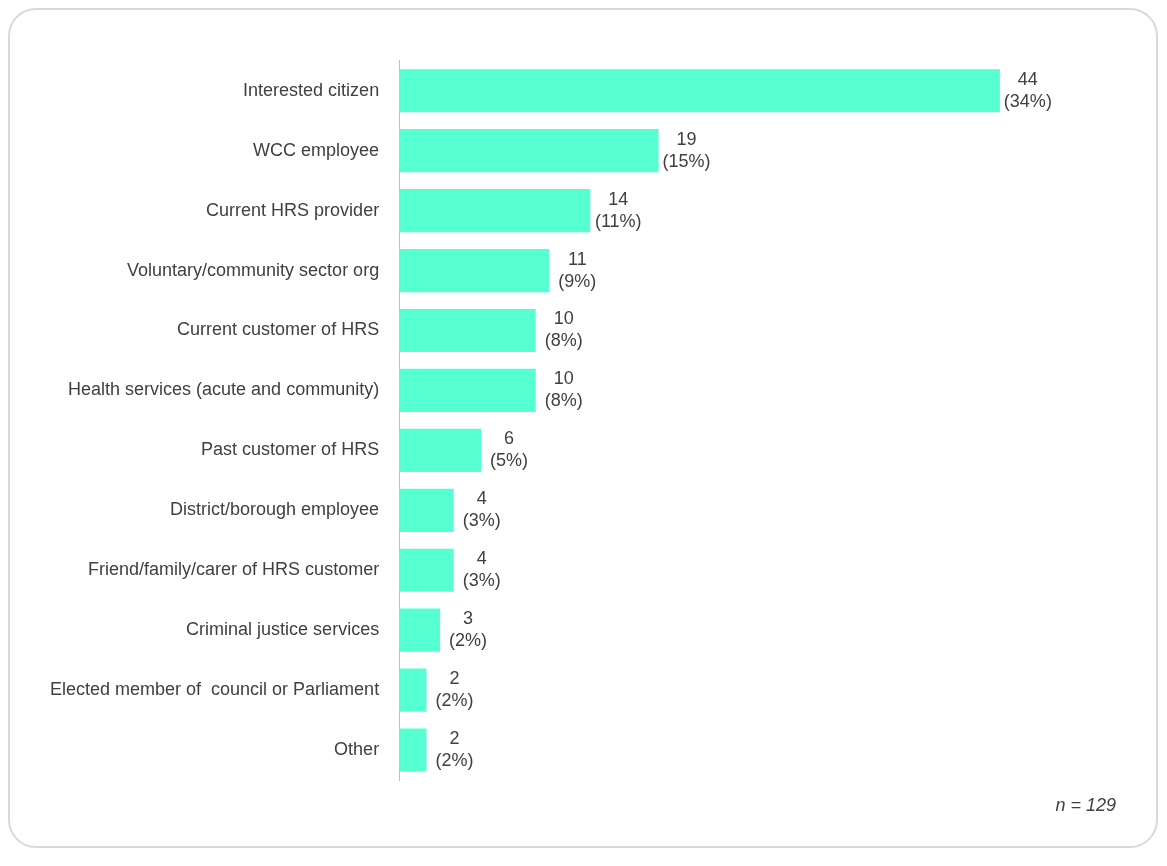  I want to click on y-tick-label: Voluntary/community sector org, so click(253, 269).